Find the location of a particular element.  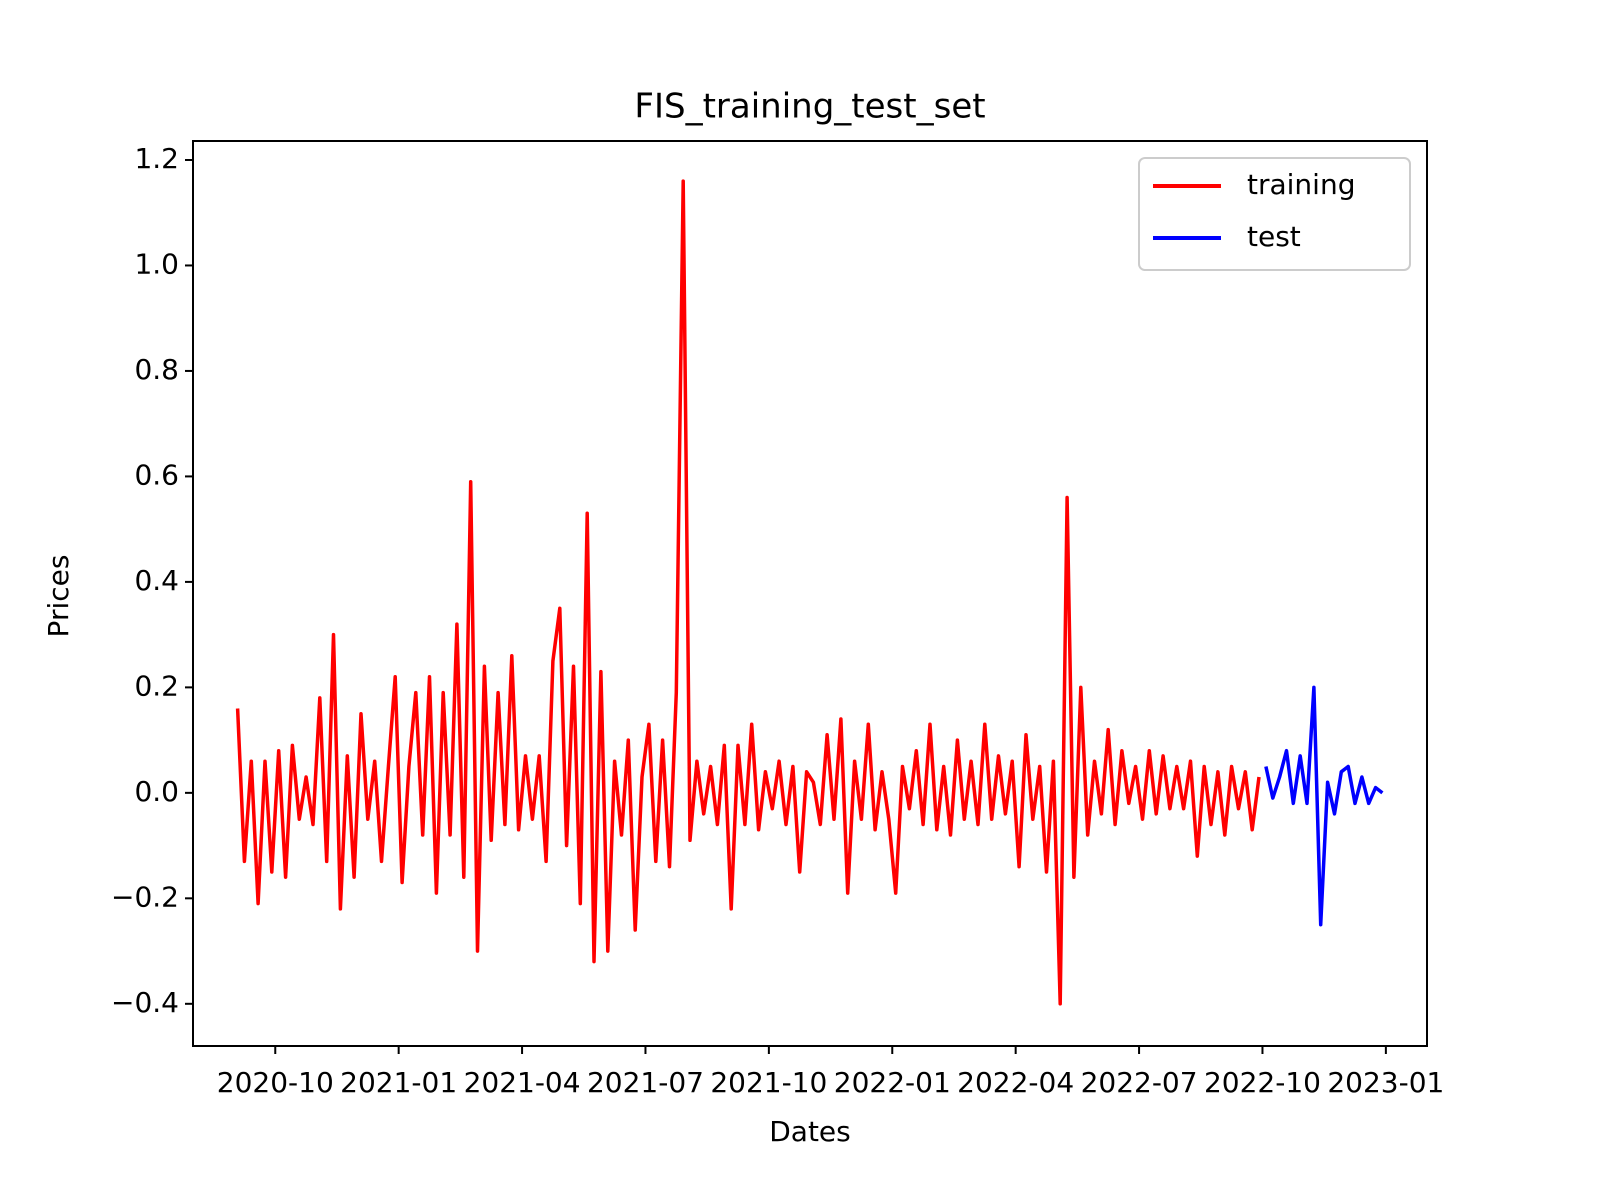

y-tick-label: 1.0 is located at coordinates (156, 263).